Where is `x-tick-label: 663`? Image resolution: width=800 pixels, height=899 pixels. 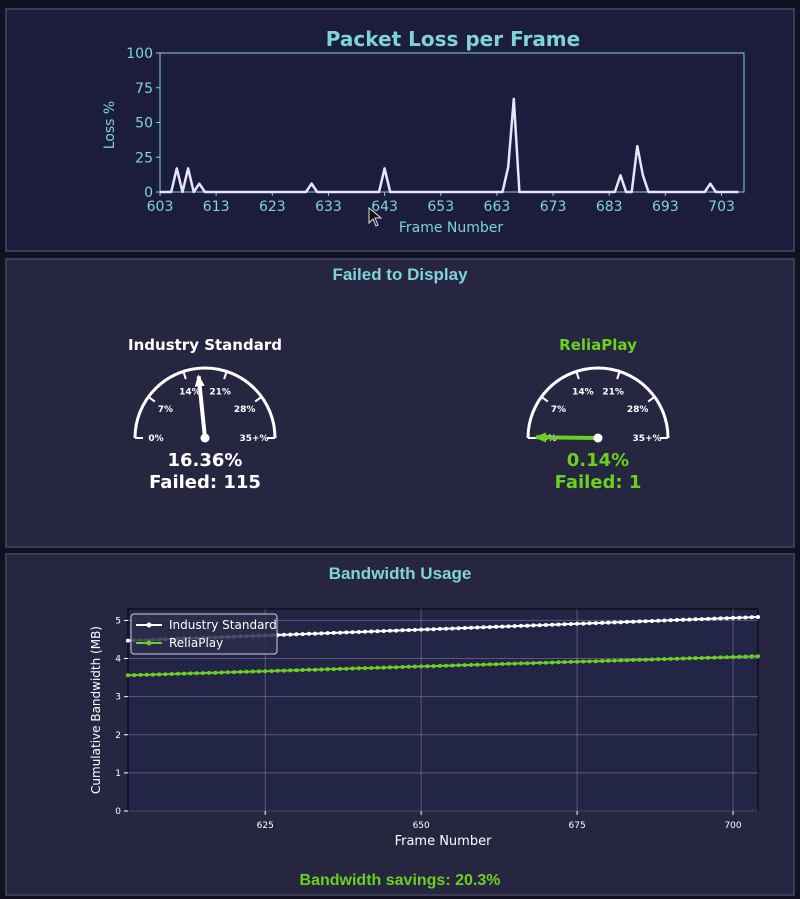
x-tick-label: 663 is located at coordinates (497, 207).